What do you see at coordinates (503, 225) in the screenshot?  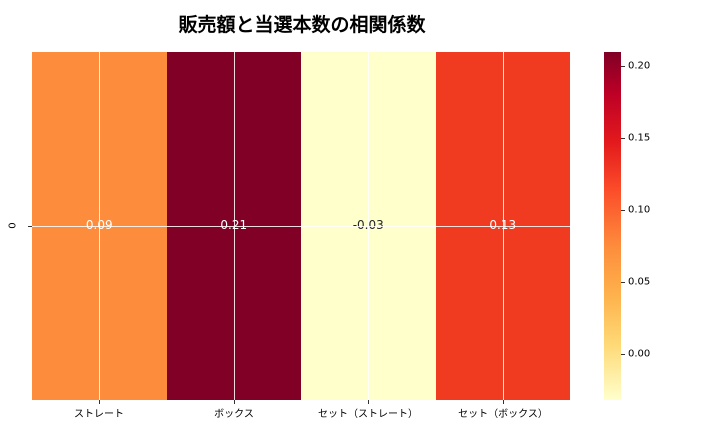 I see `cell-annotation: 0.13` at bounding box center [503, 225].